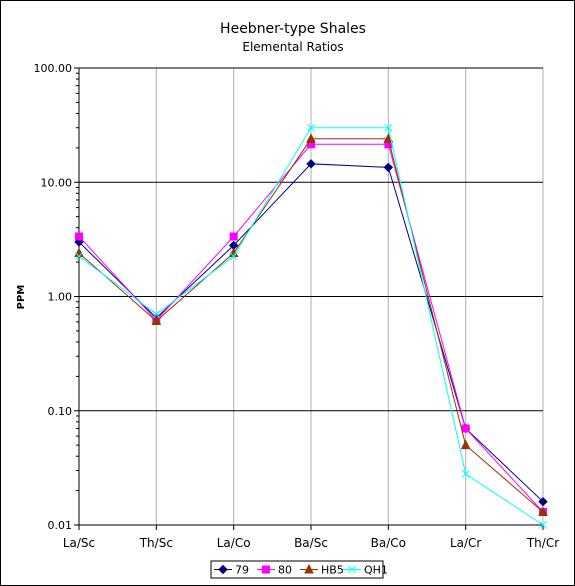  What do you see at coordinates (79, 543) in the screenshot?
I see `x-category-label: La/Sc` at bounding box center [79, 543].